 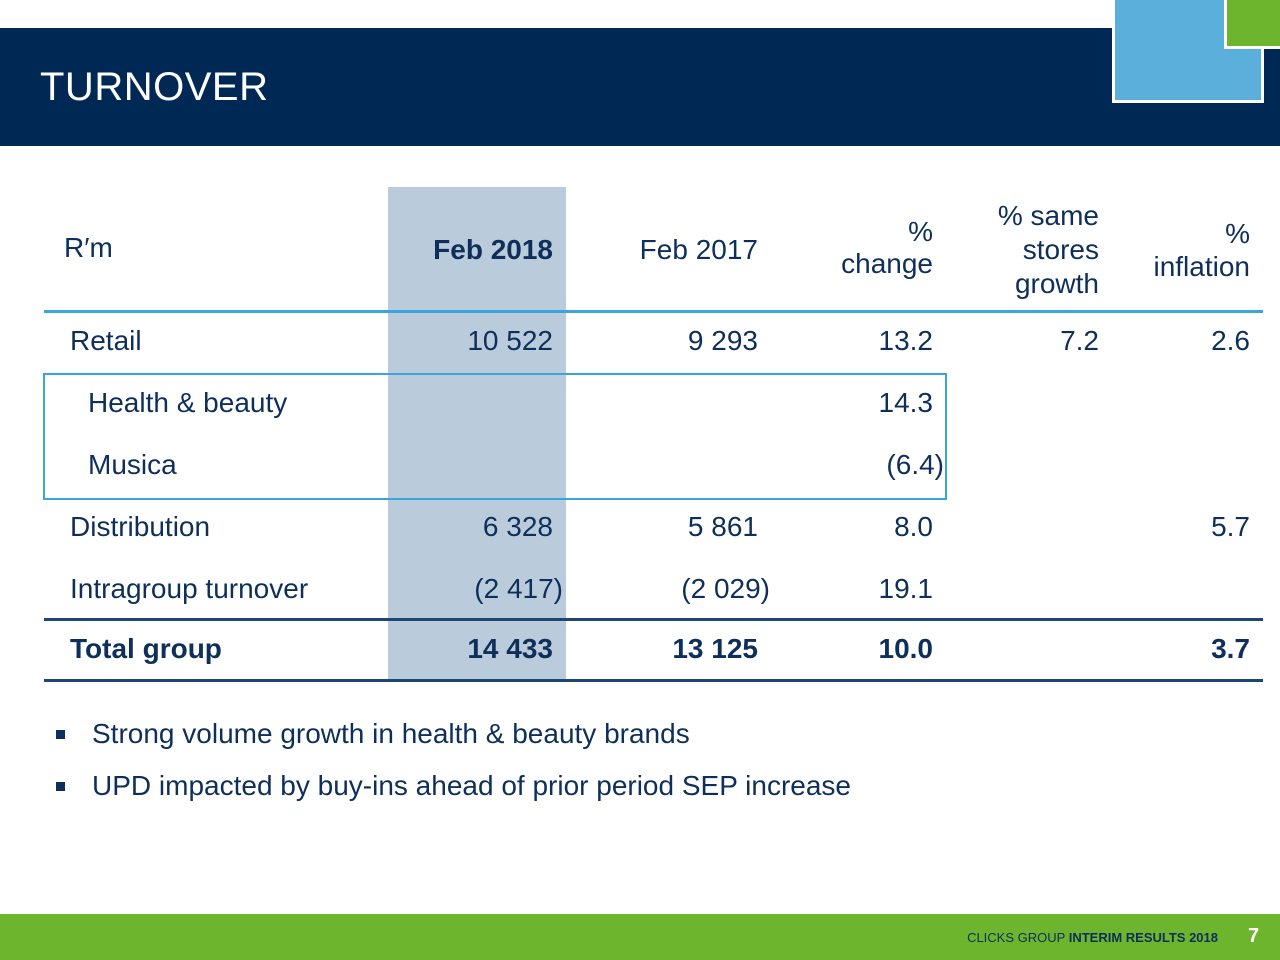 I want to click on cell-pct-change: 8.0, so click(x=913, y=526).